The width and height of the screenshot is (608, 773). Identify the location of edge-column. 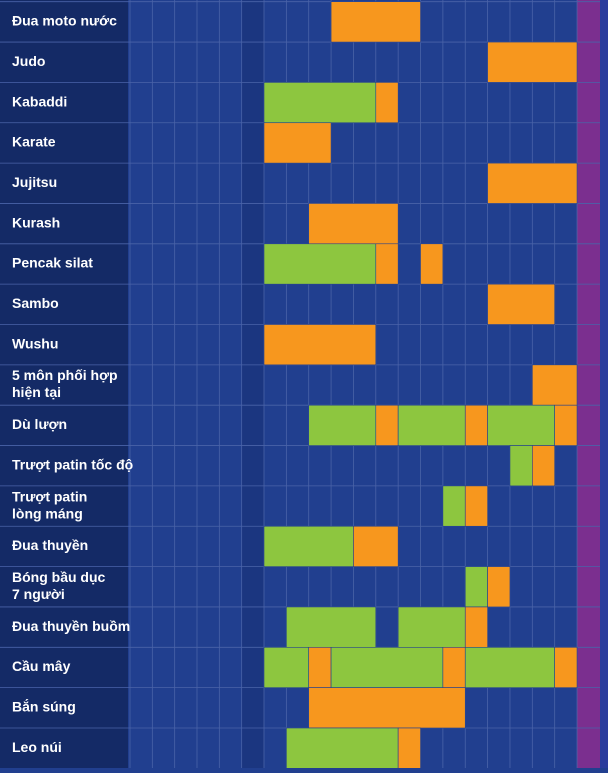
(604, 384).